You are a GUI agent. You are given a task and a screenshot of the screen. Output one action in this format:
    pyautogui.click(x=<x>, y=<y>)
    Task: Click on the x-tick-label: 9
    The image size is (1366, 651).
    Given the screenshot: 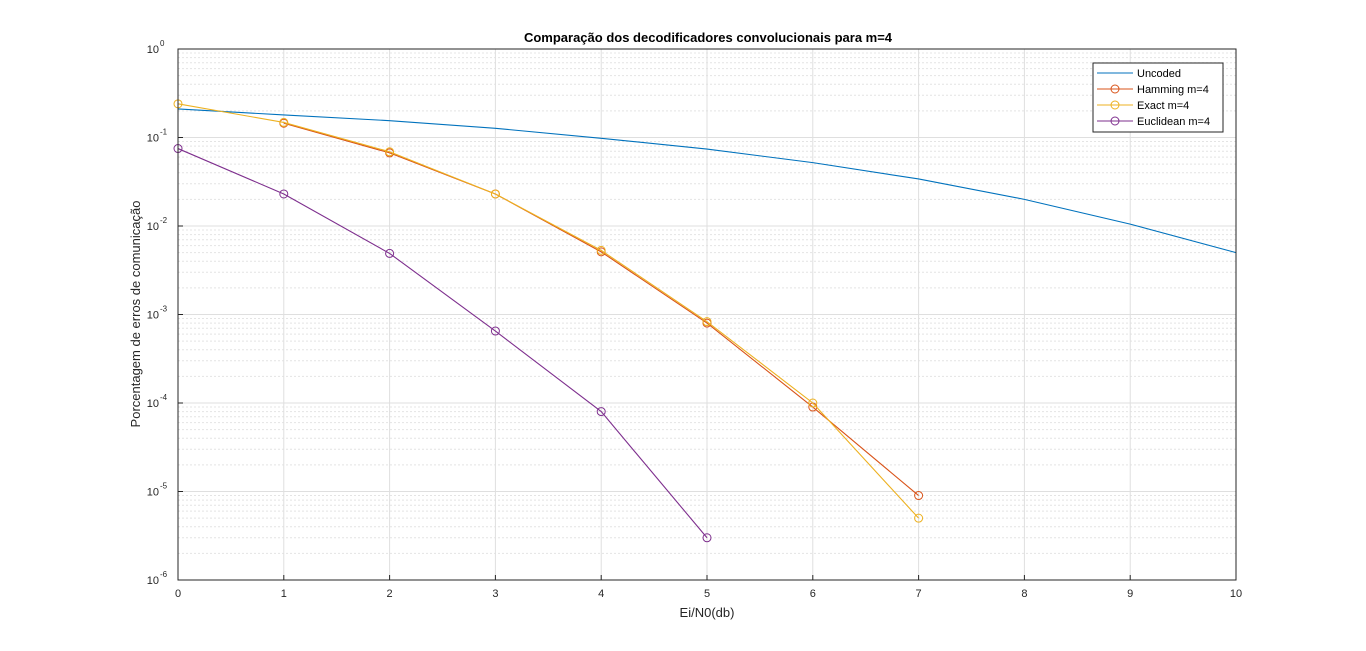 What is the action you would take?
    pyautogui.click(x=1130, y=594)
    